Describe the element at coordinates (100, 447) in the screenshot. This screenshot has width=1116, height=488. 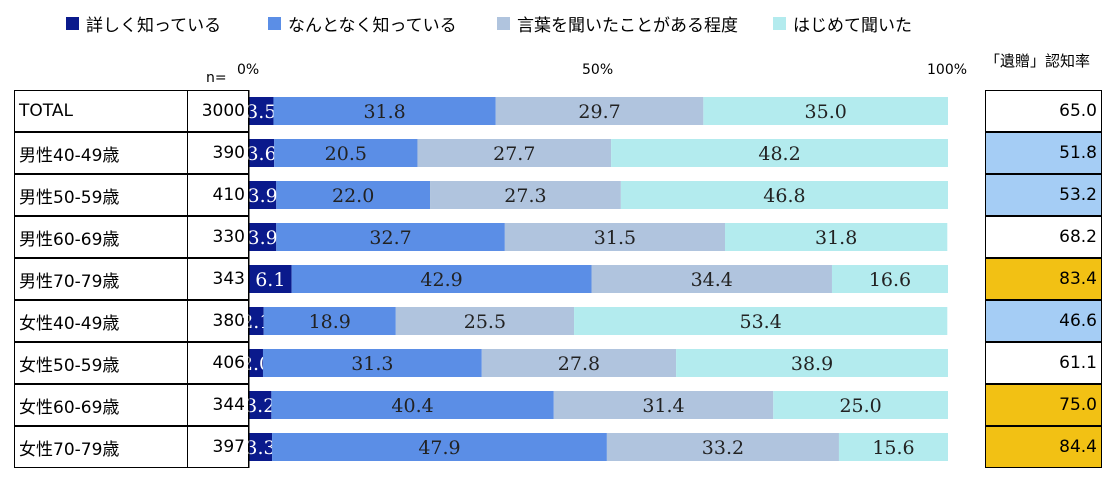
I see `row-label: 女性70-79歳` at that location.